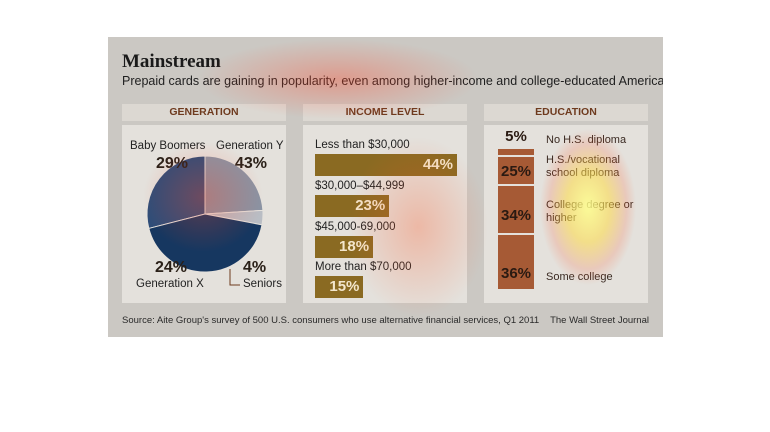  Describe the element at coordinates (386, 165) in the screenshot. I see `income-bar-0: 44%` at that location.